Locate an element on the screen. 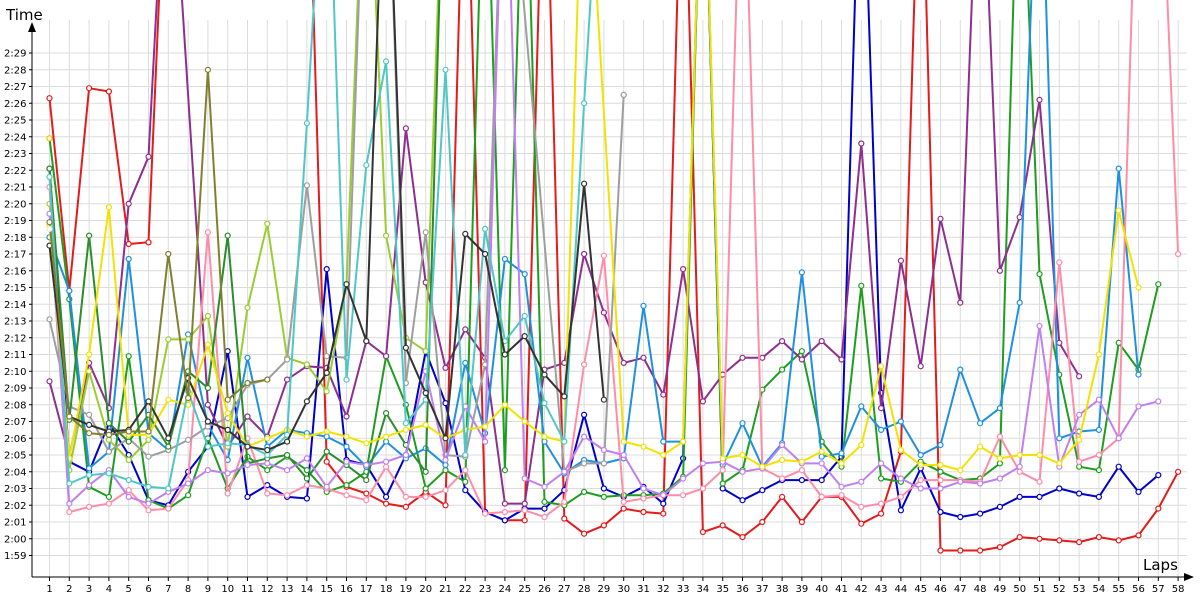 This screenshot has height=600, width=1200. x-tick-label: 34 is located at coordinates (703, 589).